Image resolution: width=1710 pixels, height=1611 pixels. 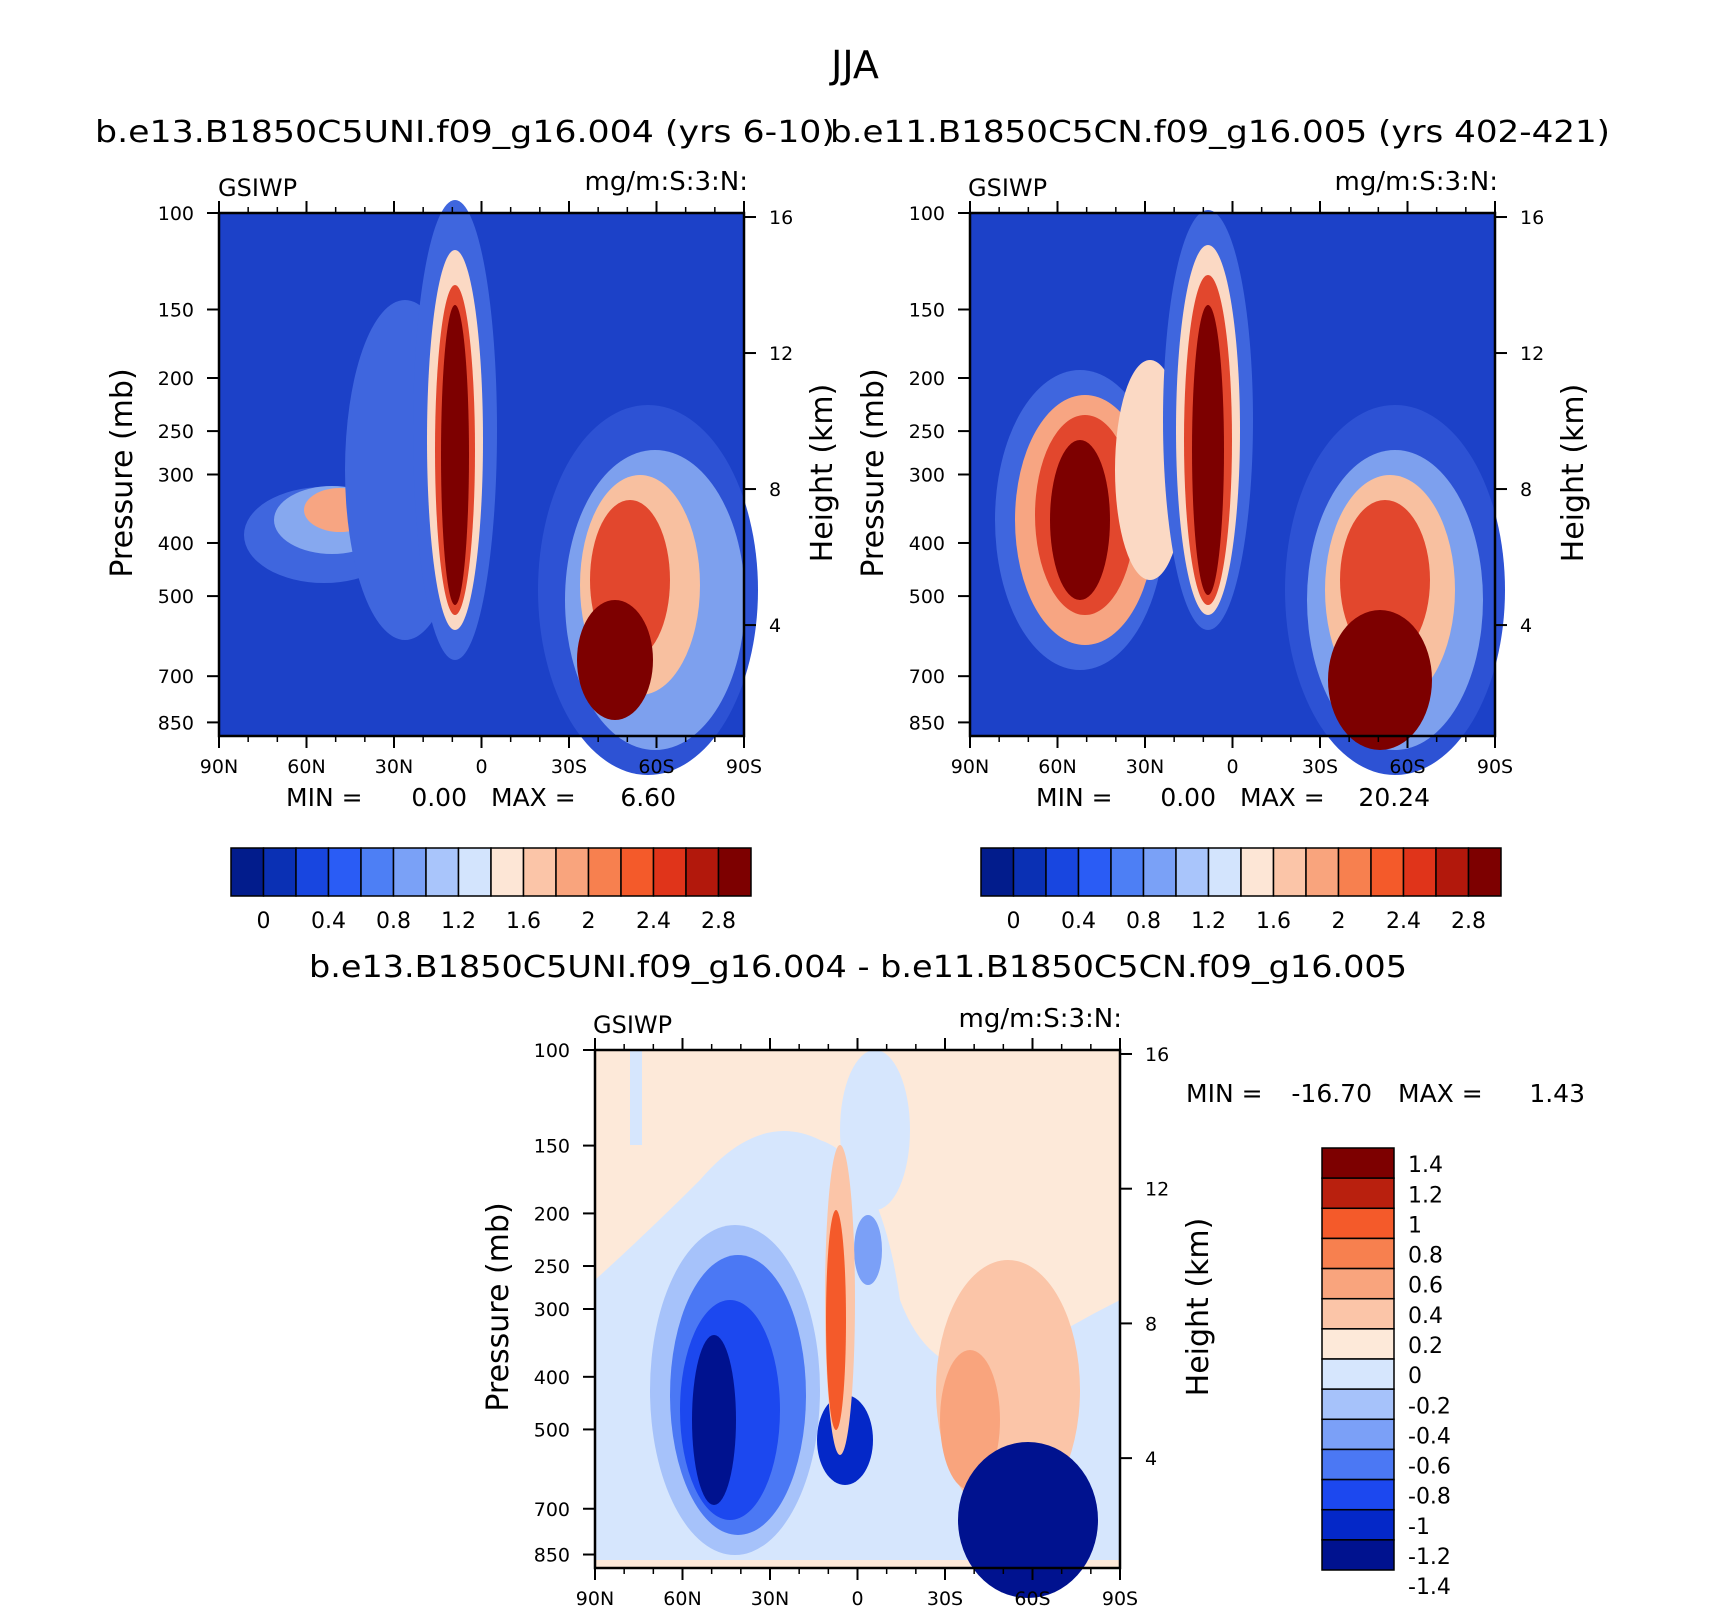 What do you see at coordinates (1416, 182) in the screenshot?
I see `panel-control-units: mg/m:S:3:N:` at bounding box center [1416, 182].